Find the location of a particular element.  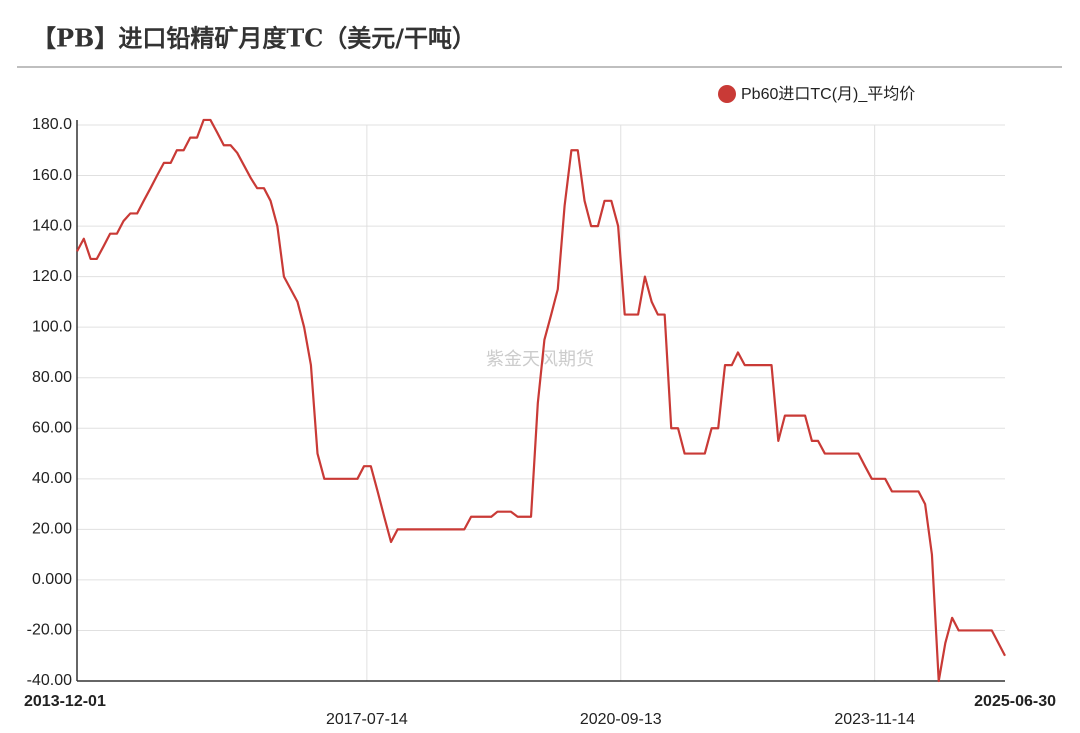

y-tick-label: 160.0 is located at coordinates (52, 175).